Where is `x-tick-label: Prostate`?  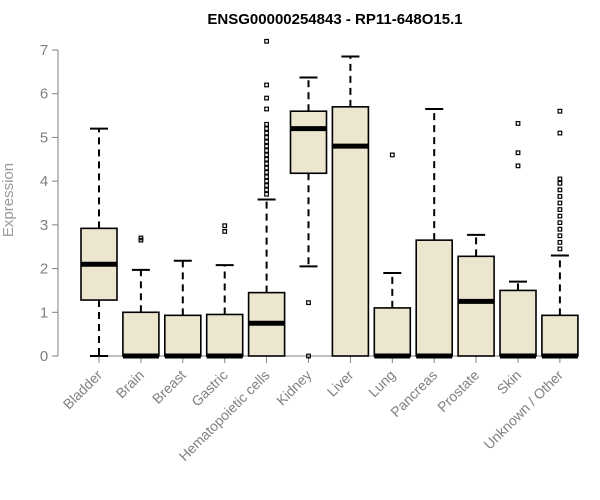
x-tick-label: Prostate is located at coordinates (458, 391).